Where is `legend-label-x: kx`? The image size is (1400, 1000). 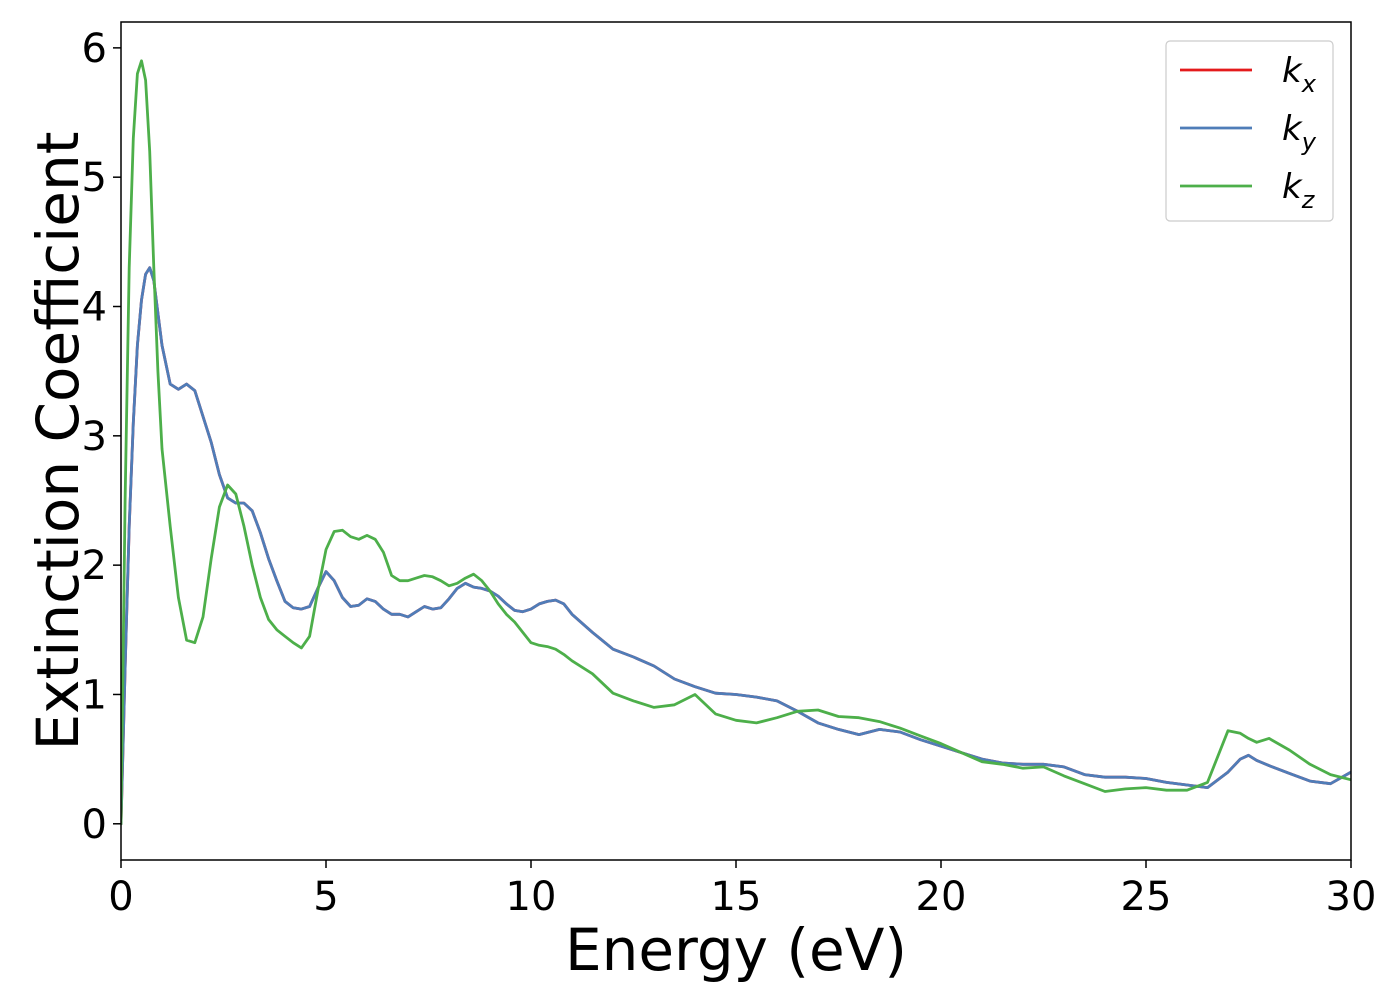 legend-label-x: kx is located at coordinates (1299, 74).